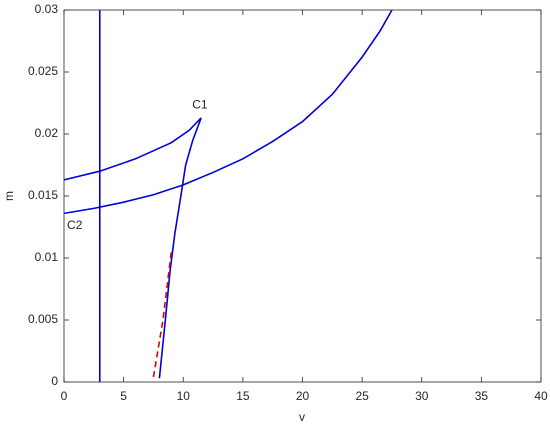 This screenshot has width=550, height=430. I want to click on y-tick-label: 0.005, so click(43, 319).